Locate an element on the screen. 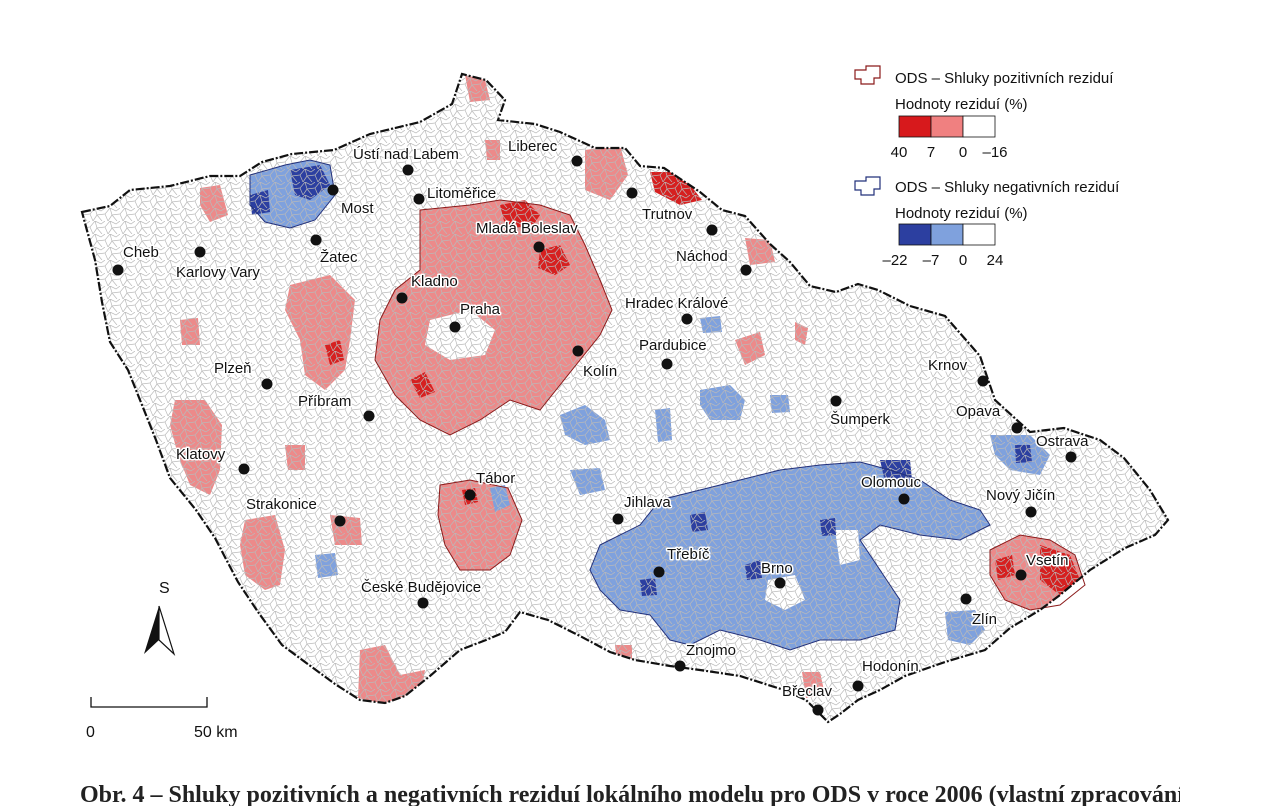 The width and height of the screenshot is (1280, 806). city-label-nachod: Náchod is located at coordinates (702, 256).